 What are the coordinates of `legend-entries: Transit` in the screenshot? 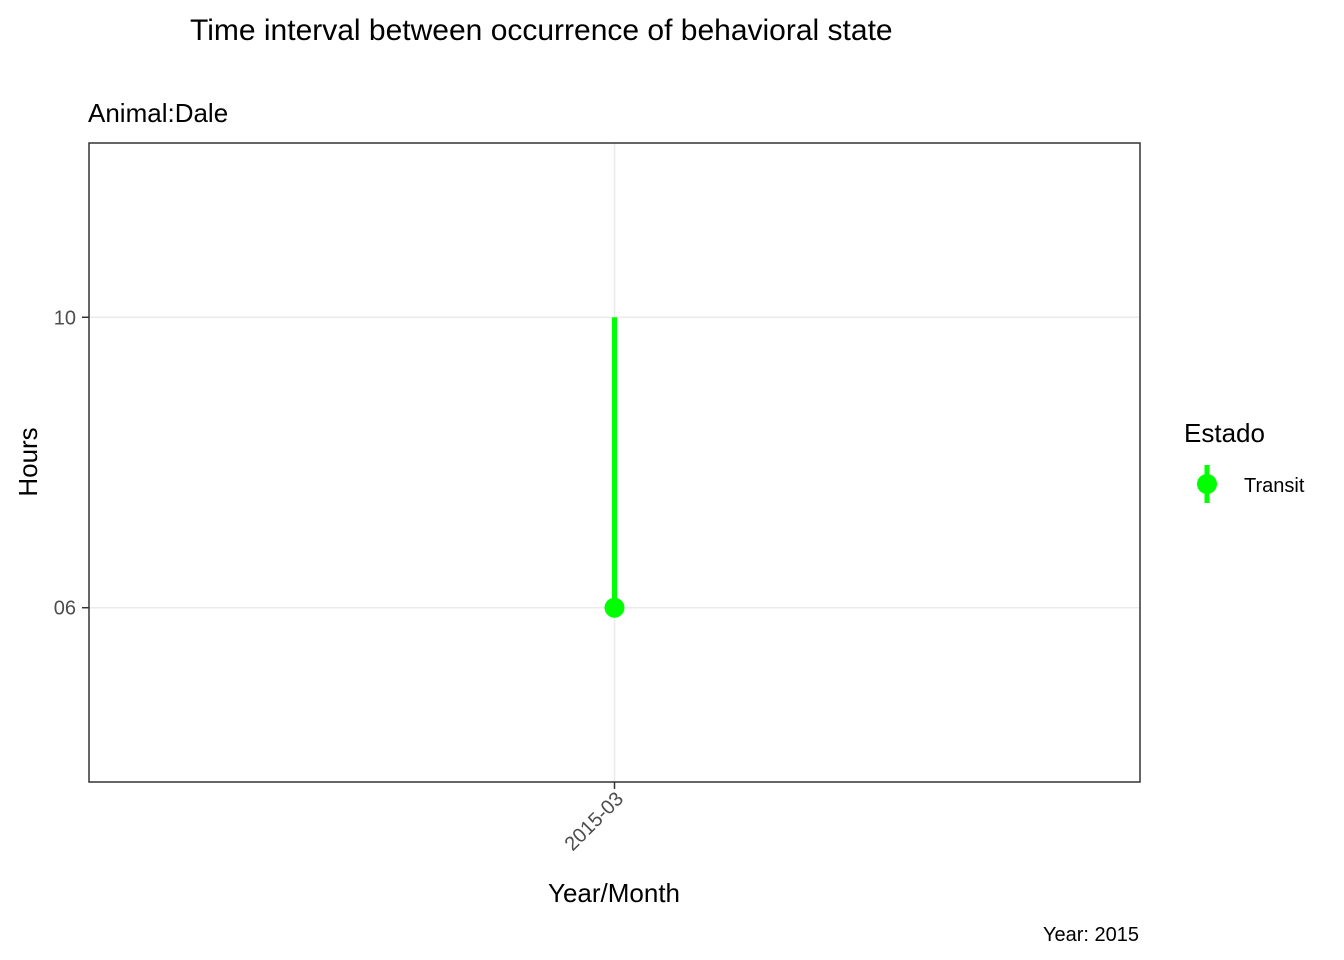 It's located at (1251, 484).